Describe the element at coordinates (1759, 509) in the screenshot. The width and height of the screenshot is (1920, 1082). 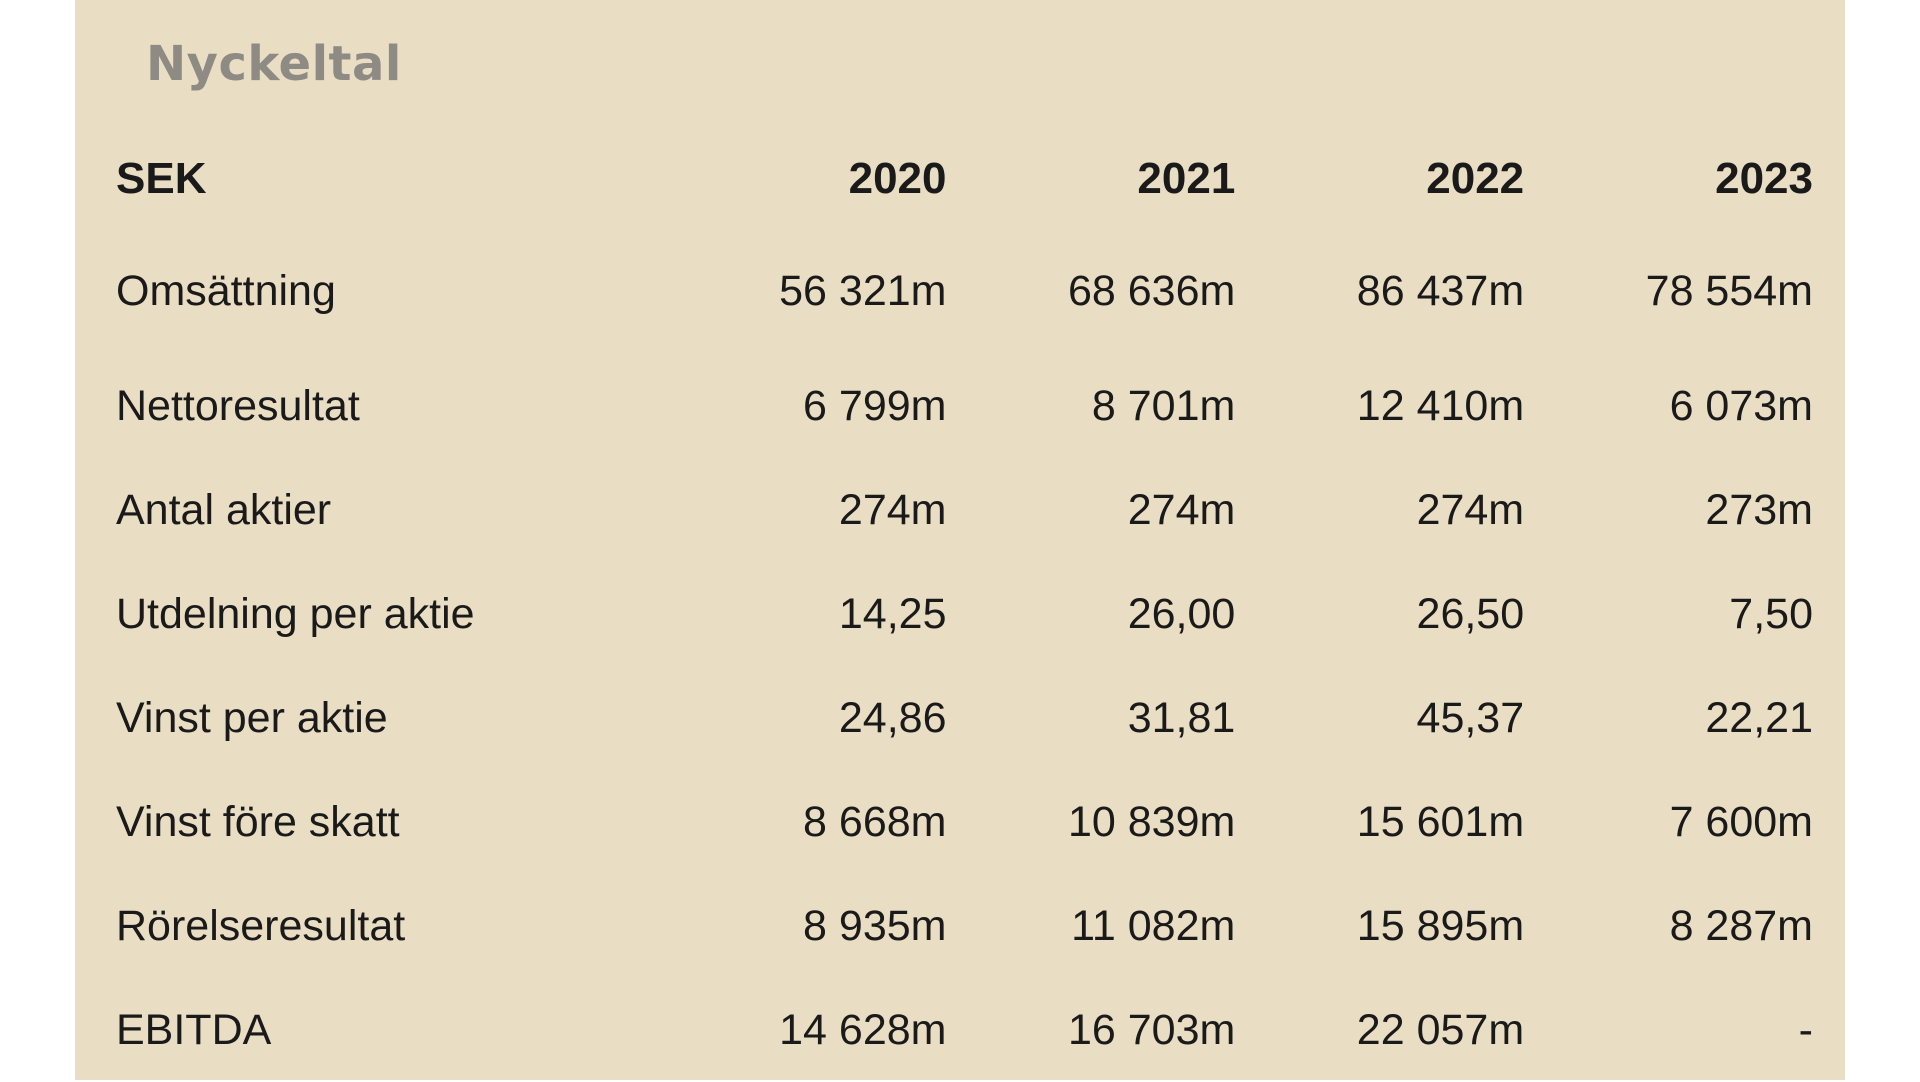
I see `cell-value: 273m` at that location.